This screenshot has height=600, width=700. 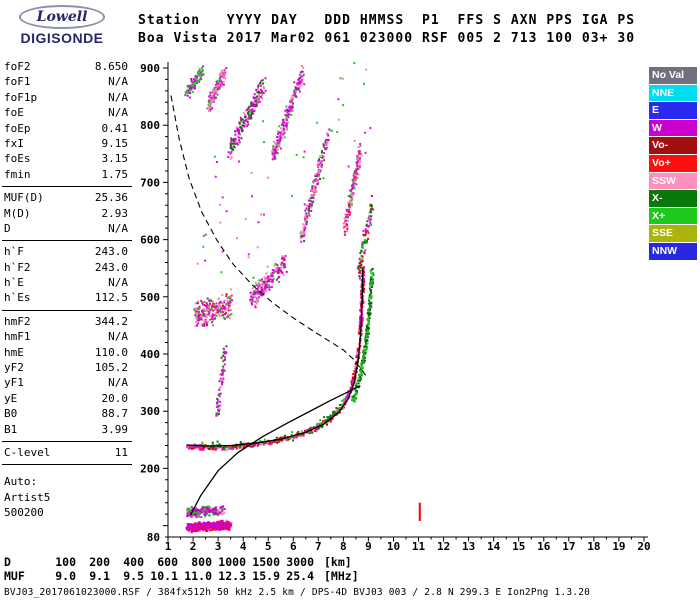 I want to click on row-value: 1000, so click(x=232, y=562).